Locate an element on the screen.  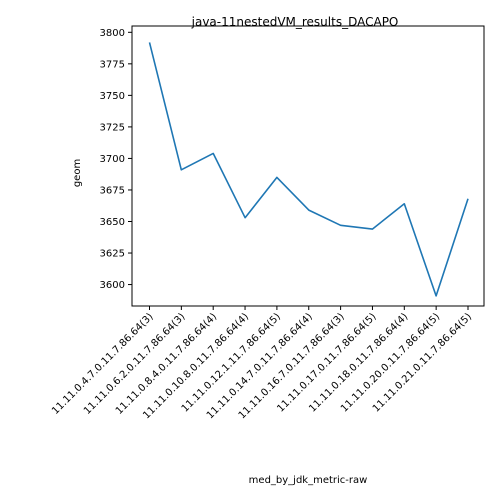
x-axis-label: med_by_jdk_metric-raw is located at coordinates (308, 480).